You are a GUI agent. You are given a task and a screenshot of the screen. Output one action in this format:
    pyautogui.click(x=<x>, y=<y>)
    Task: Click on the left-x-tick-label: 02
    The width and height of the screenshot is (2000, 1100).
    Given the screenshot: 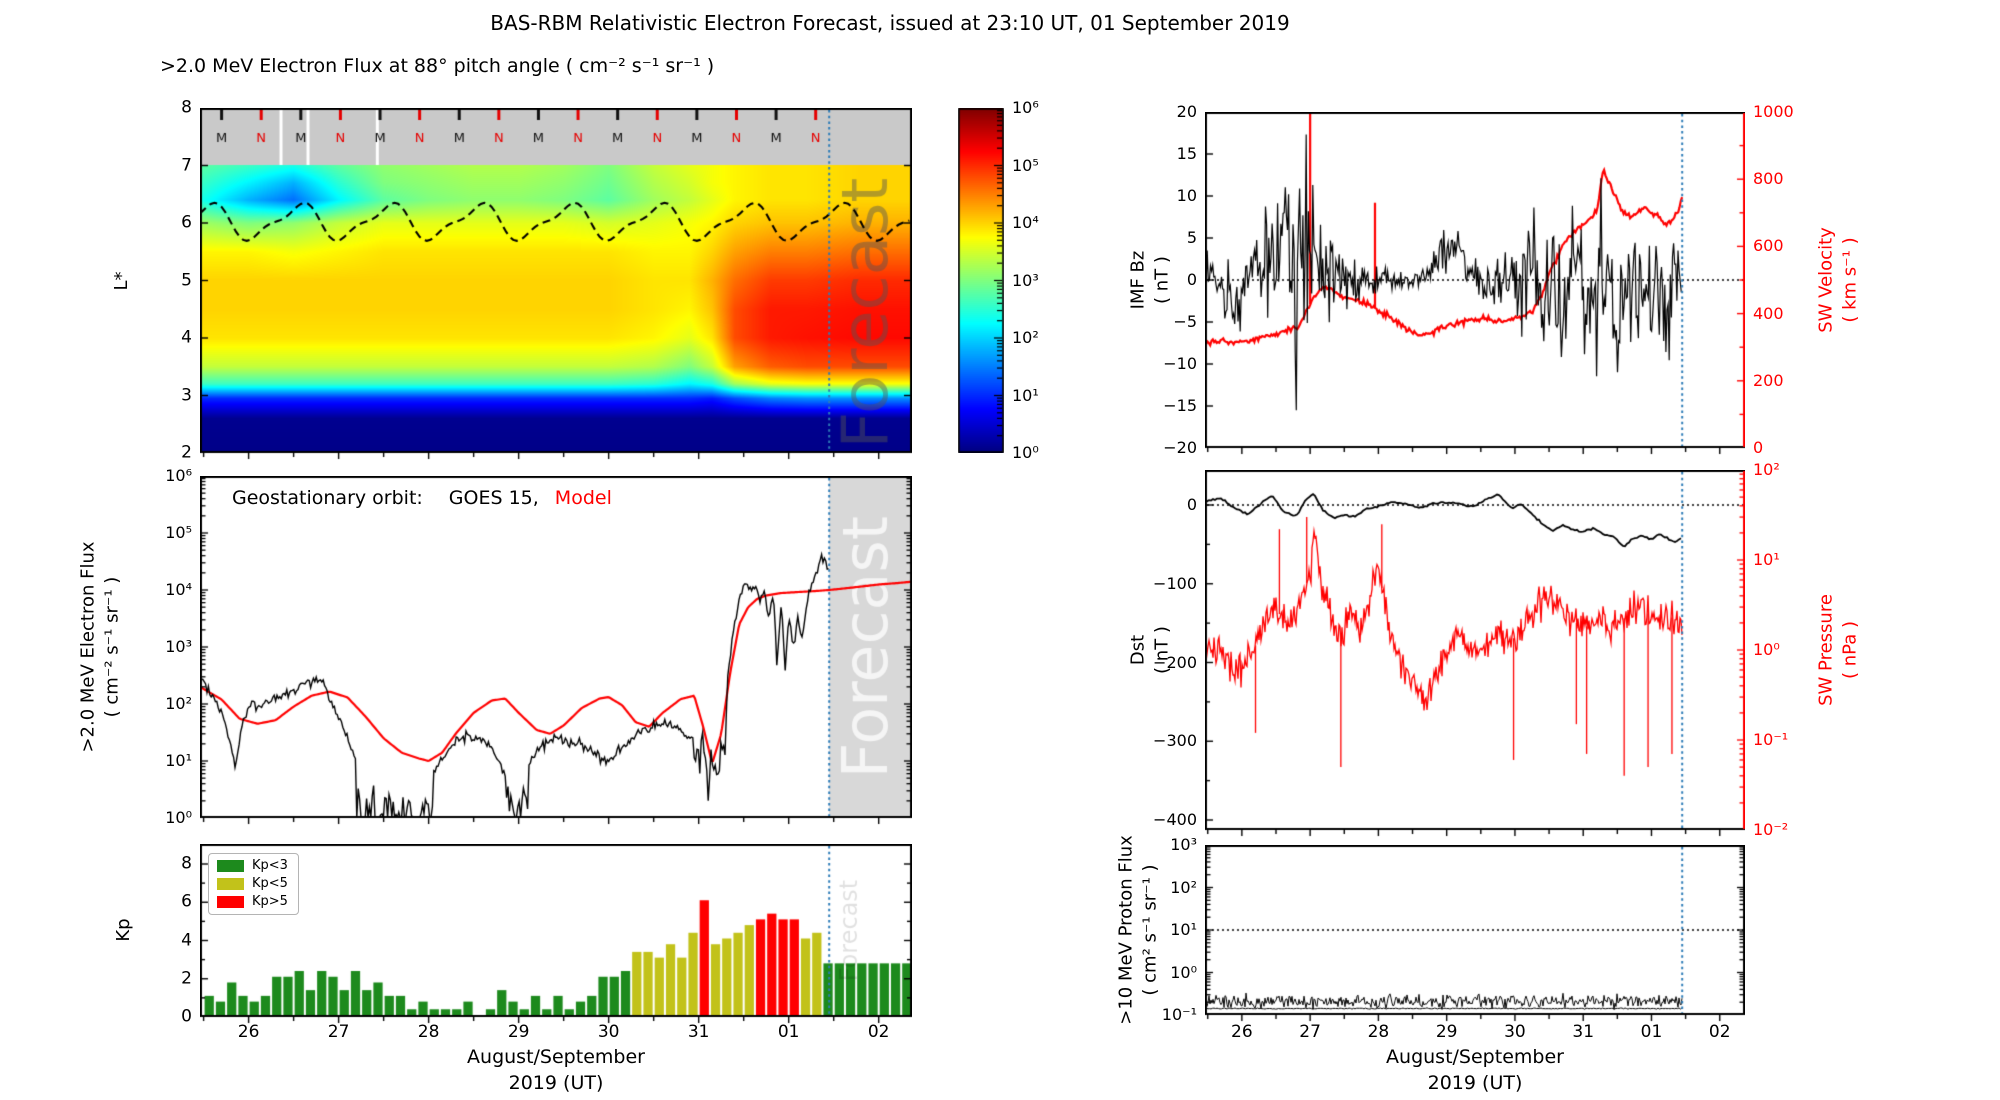 What is the action you would take?
    pyautogui.click(x=878, y=1032)
    